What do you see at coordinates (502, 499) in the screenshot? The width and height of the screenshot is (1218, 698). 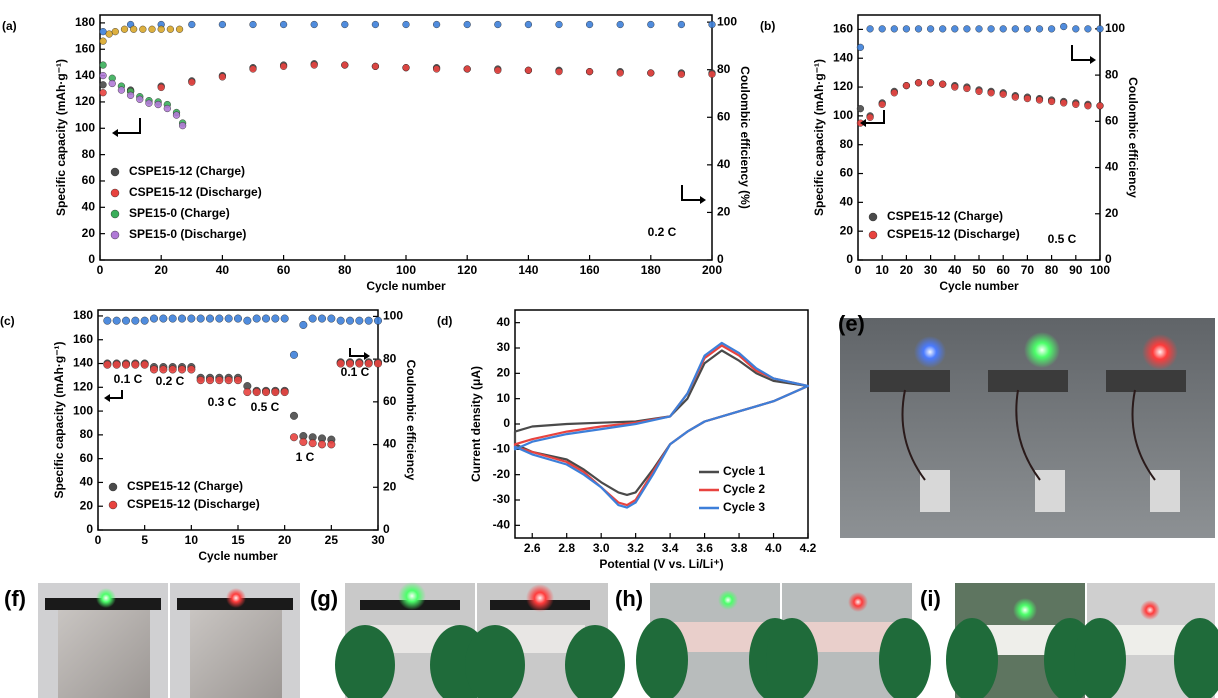 I see `y-tick-label: -30` at bounding box center [502, 499].